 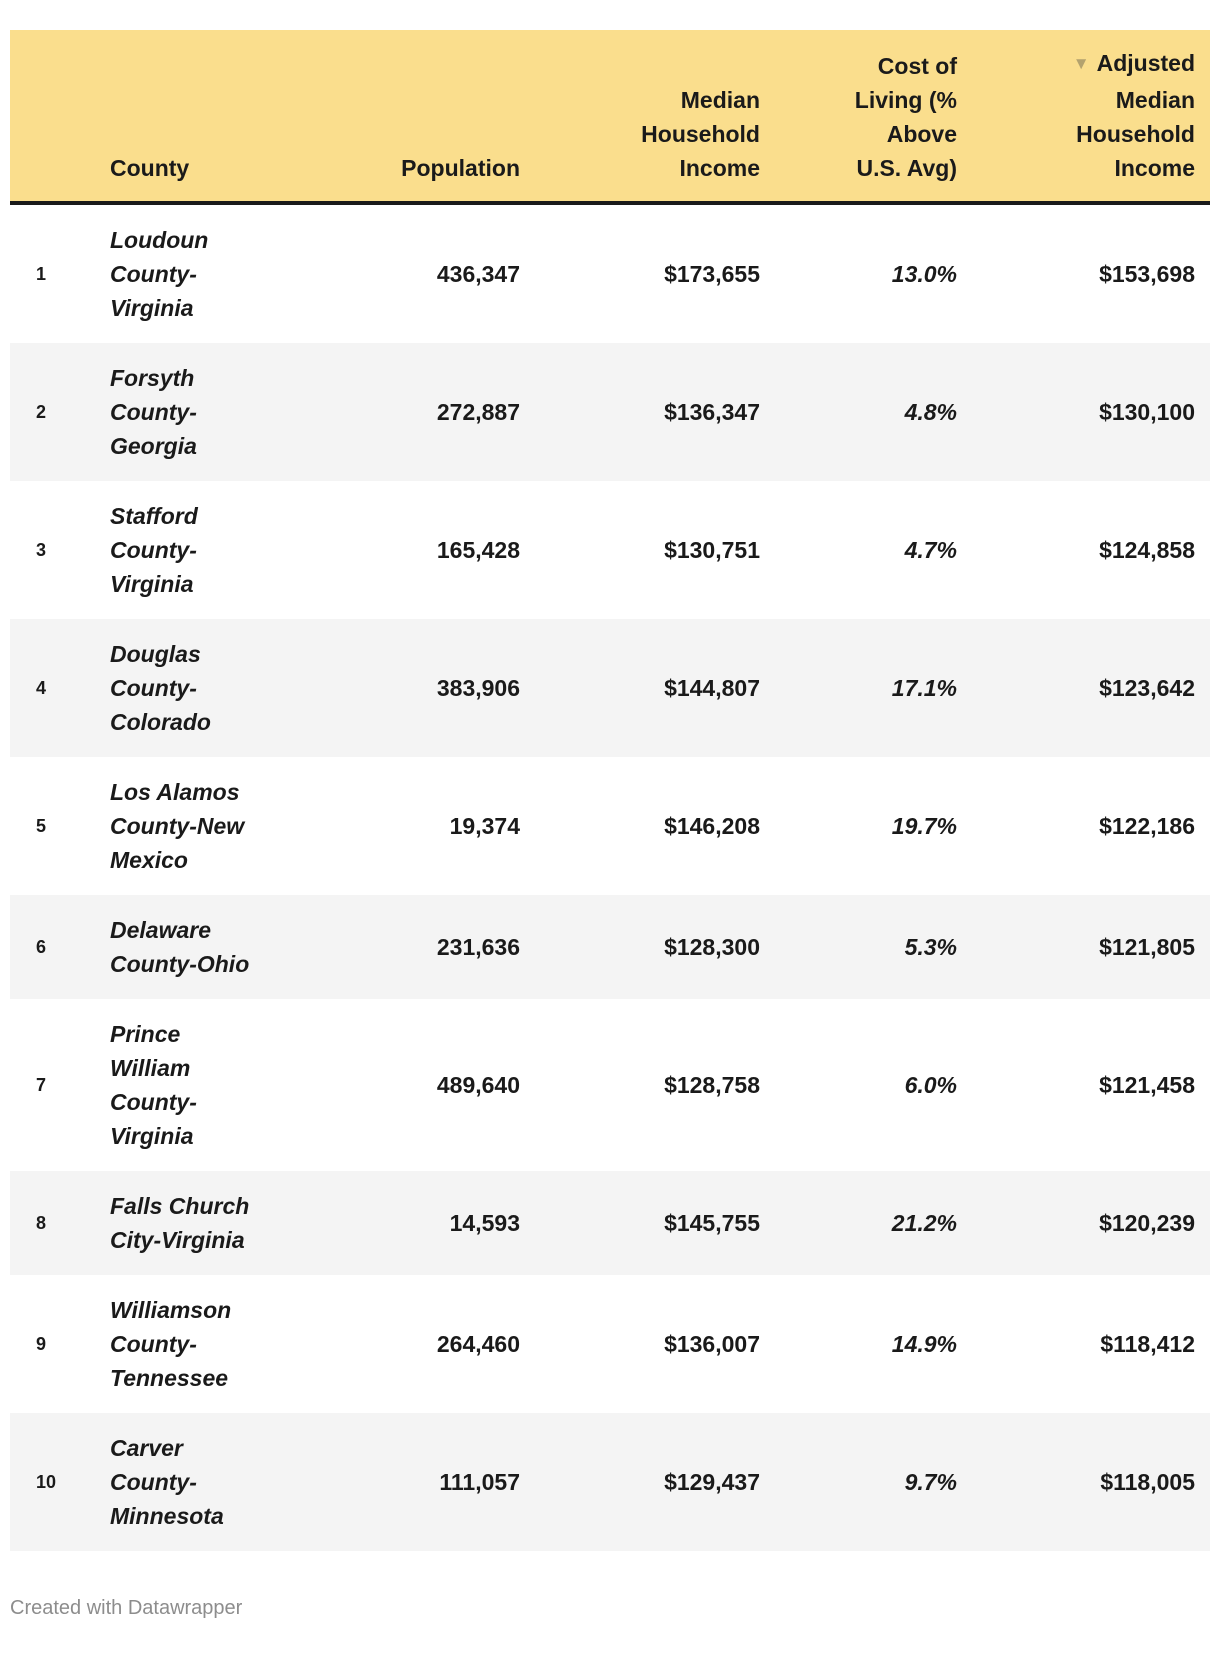 I want to click on county-cell: Falls Church City-Virginia, so click(x=180, y=1223).